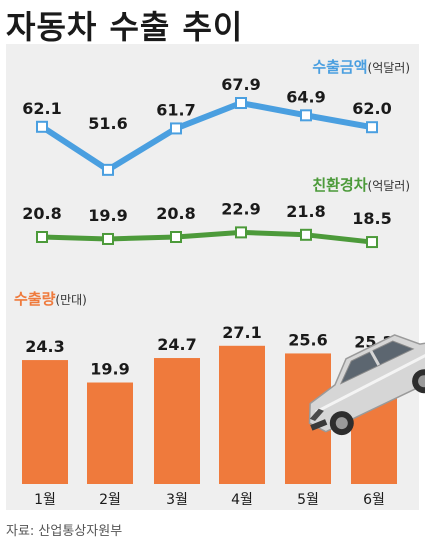  What do you see at coordinates (107, 215) in the screenshot?
I see `eco-data-label: 19.9` at bounding box center [107, 215].